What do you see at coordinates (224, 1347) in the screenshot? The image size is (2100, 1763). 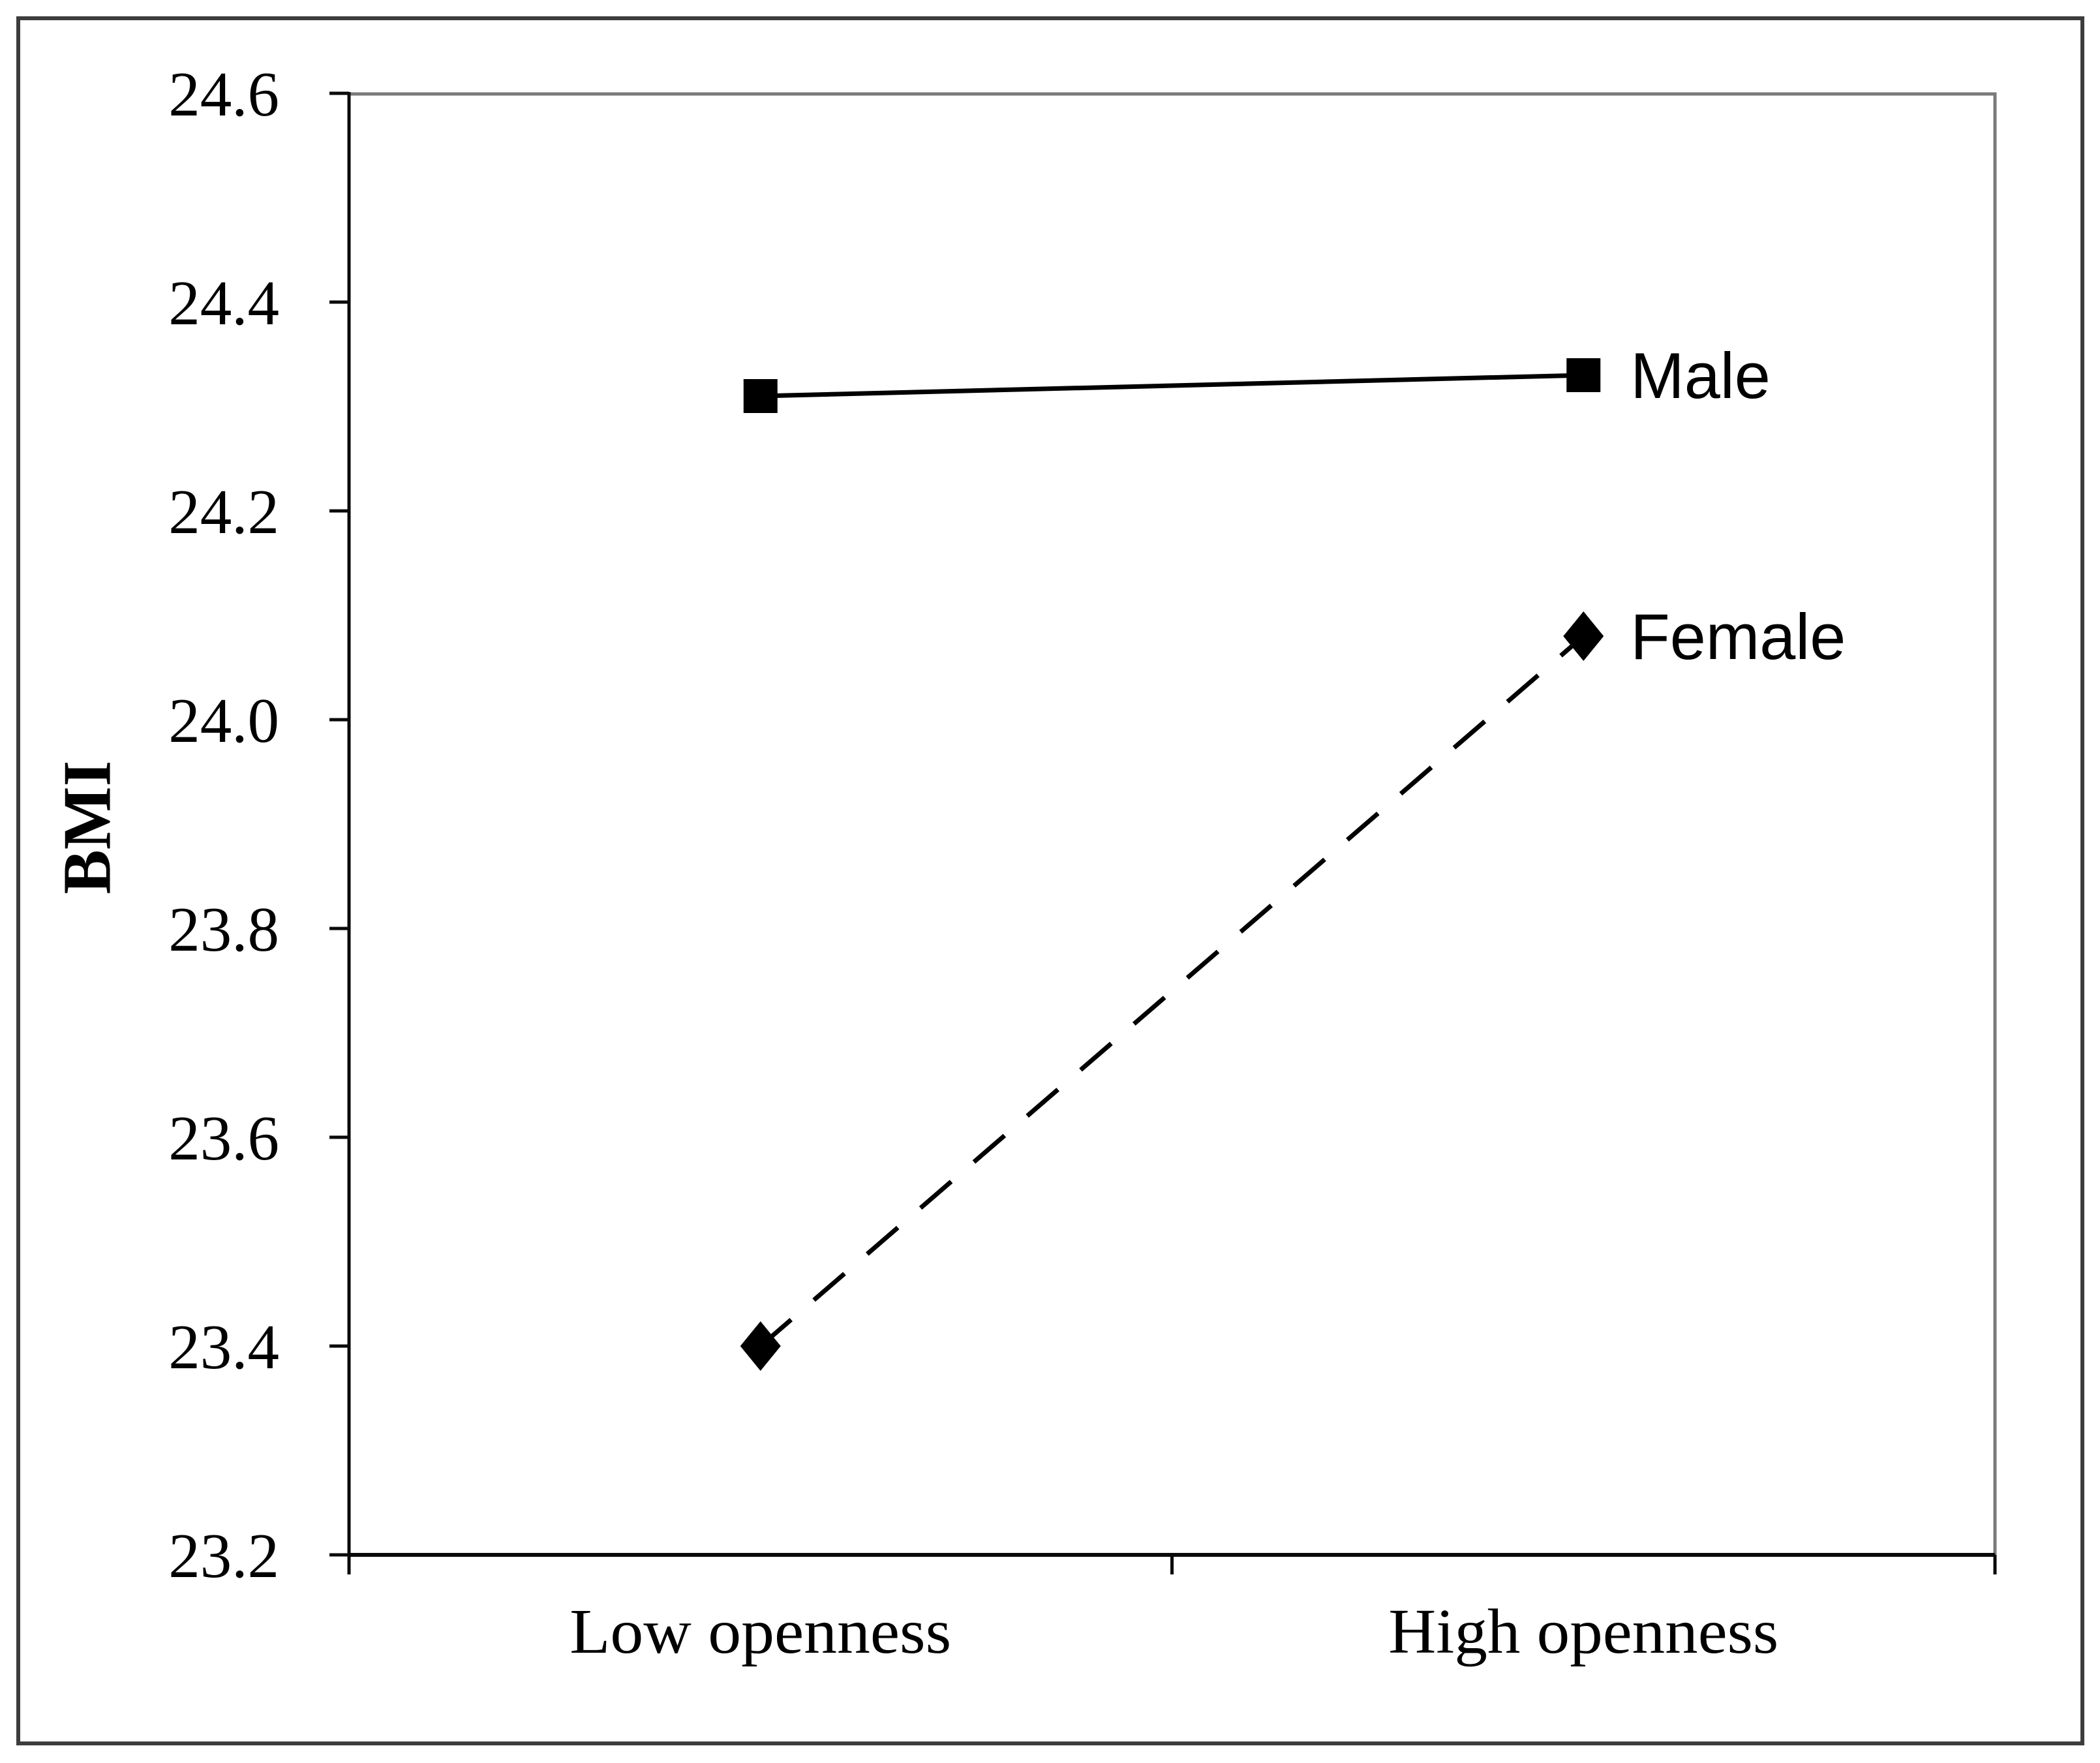 I see `y-tick-label: 23.4` at bounding box center [224, 1347].